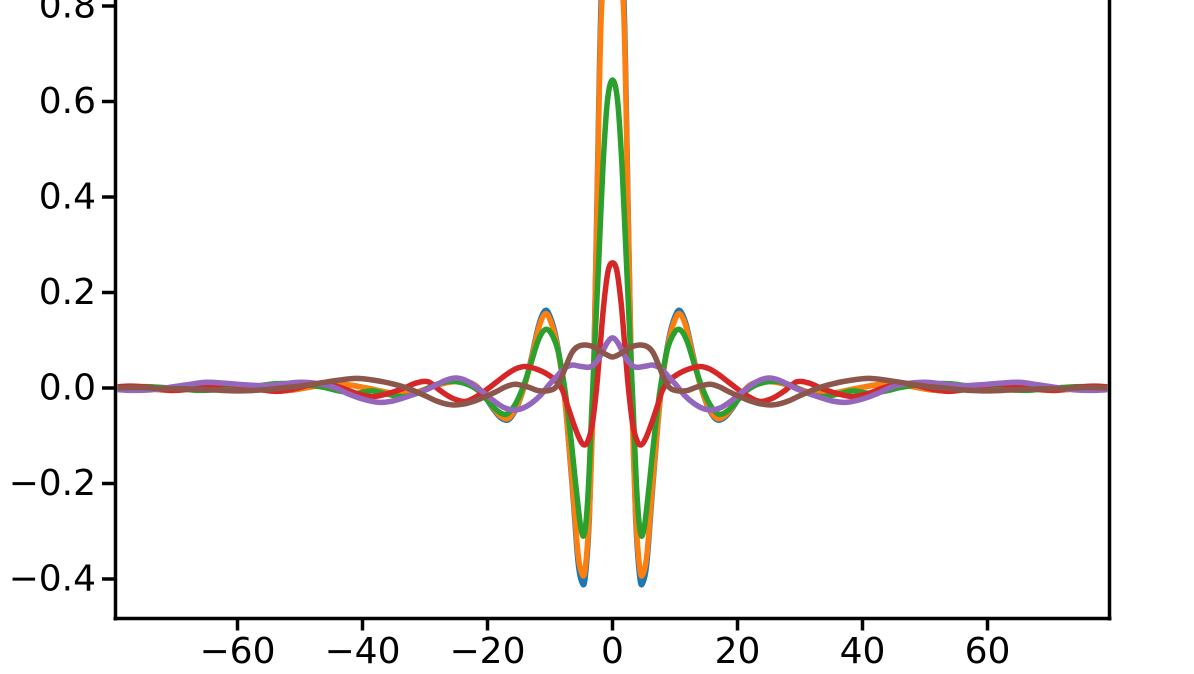 This screenshot has height=674, width=1194. I want to click on series-line-C4-purple, so click(612, 374).